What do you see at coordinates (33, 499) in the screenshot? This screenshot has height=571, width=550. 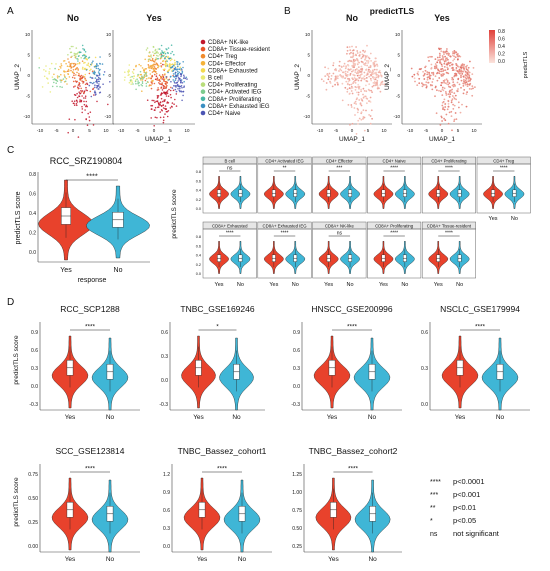 I see `panelD-plot-4-y-tick: 0.50` at bounding box center [33, 499].